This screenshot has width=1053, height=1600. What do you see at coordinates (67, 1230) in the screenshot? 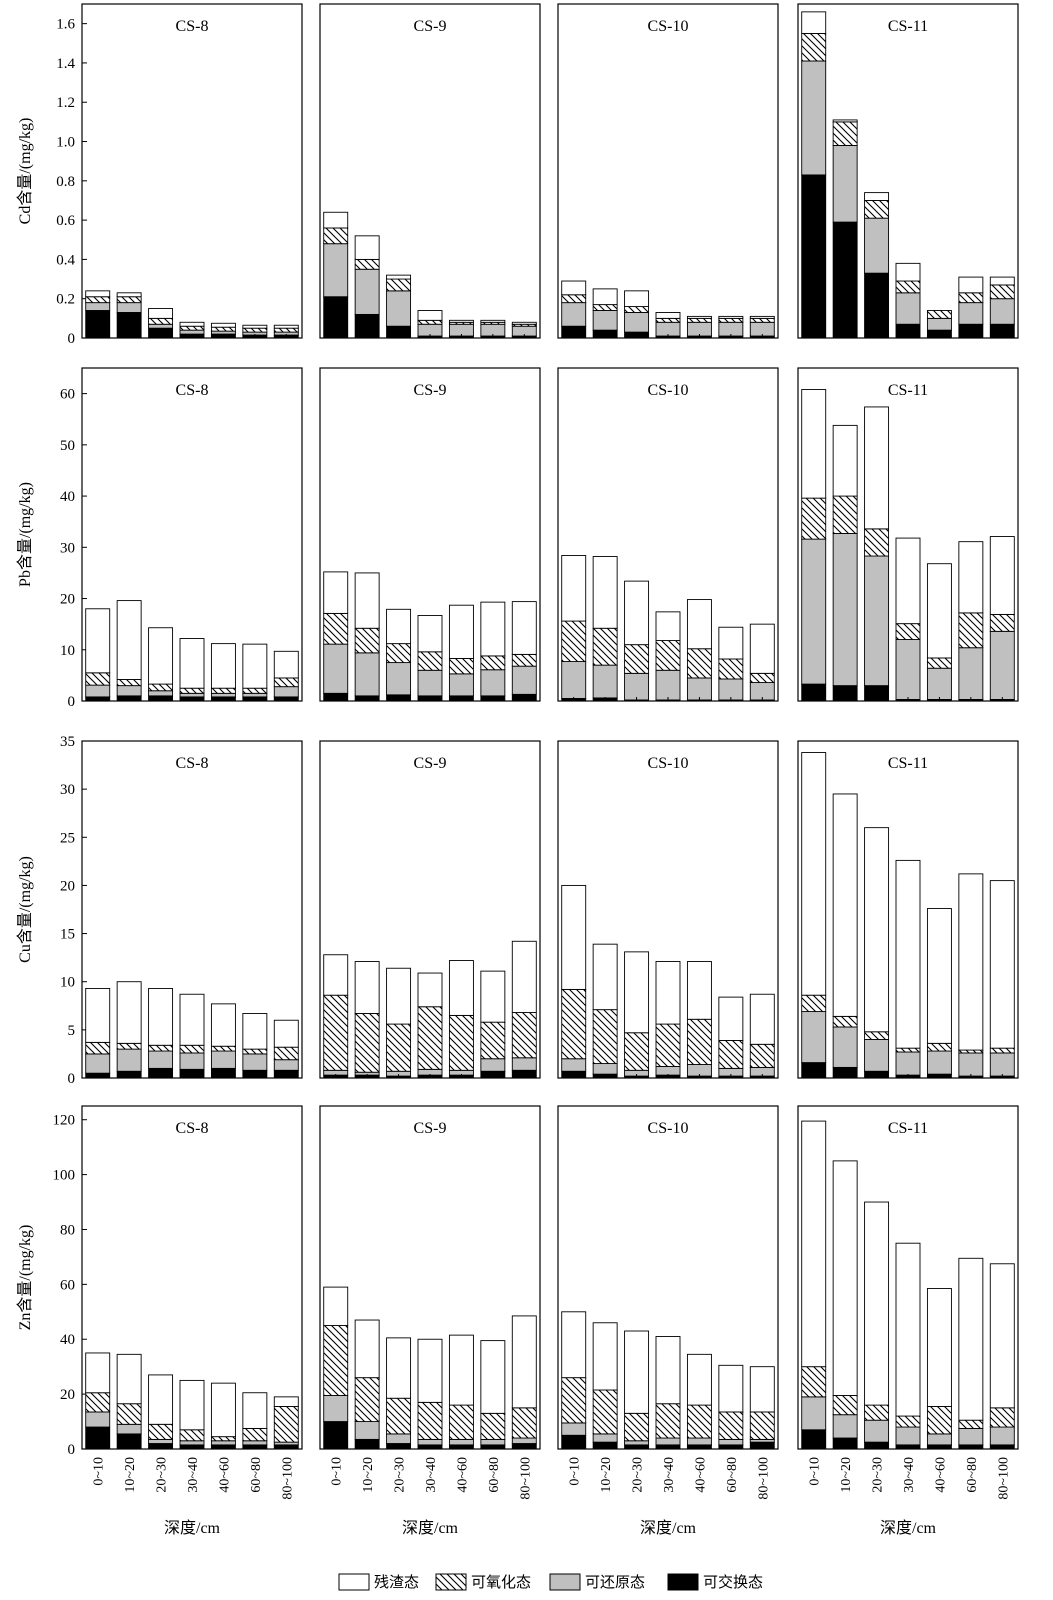
I see `y-tick-label: 80` at bounding box center [67, 1230].